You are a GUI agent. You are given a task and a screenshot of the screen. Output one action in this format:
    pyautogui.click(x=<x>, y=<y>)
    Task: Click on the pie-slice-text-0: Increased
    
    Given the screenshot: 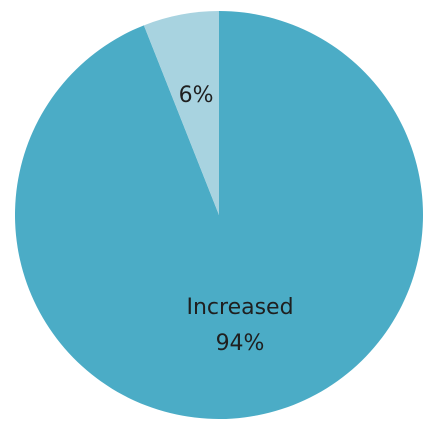 What is the action you would take?
    pyautogui.click(x=239, y=307)
    